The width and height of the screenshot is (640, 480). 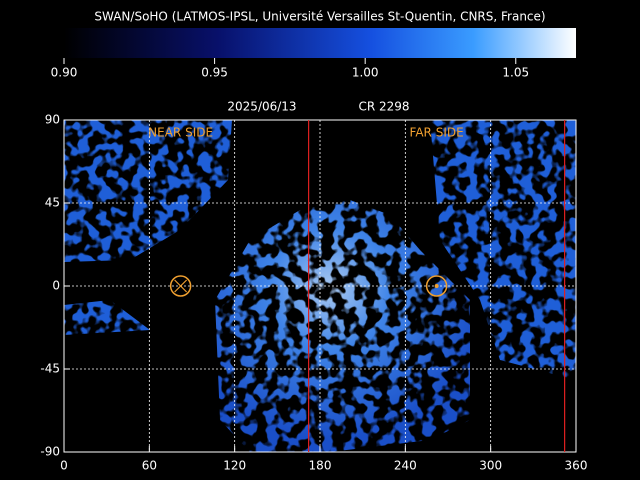 I want to click on y-tick-label: -90, so click(x=50, y=452).